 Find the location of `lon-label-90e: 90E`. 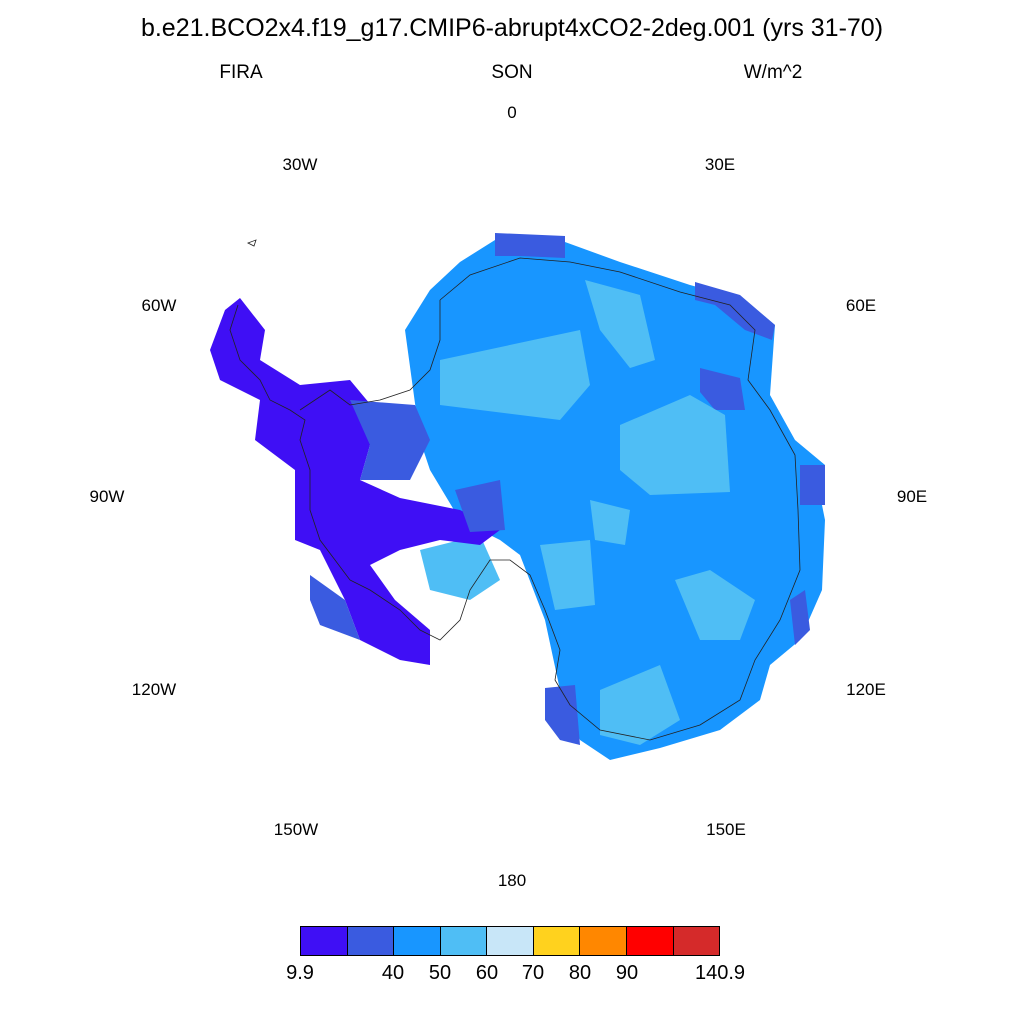

lon-label-90e: 90E is located at coordinates (912, 496).